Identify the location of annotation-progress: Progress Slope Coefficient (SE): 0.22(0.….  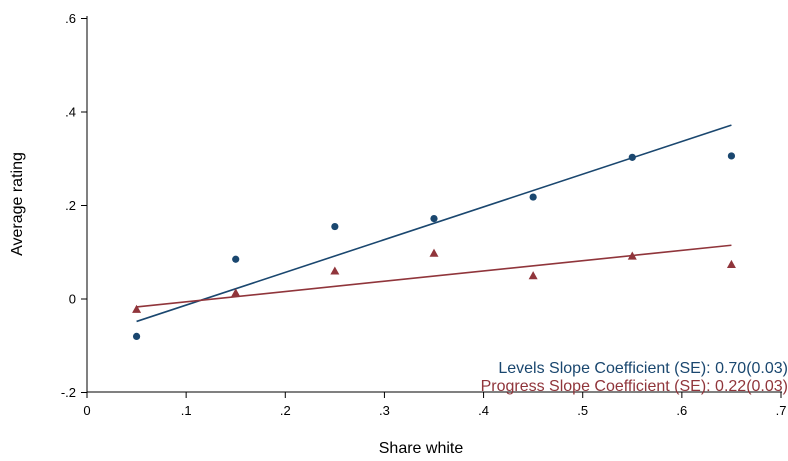
(634, 386).